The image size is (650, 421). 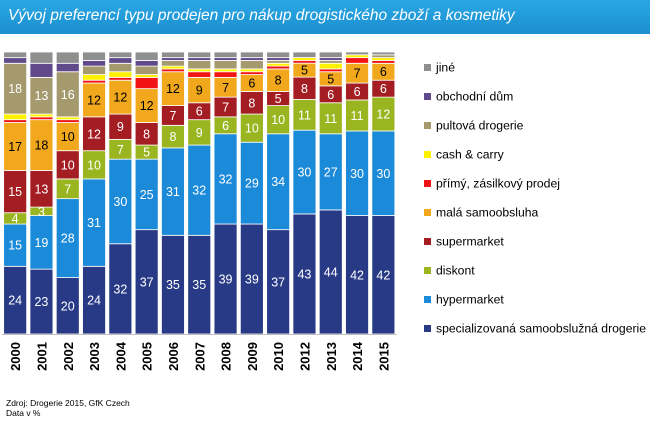 I want to click on bar-segment-2004-s6, so click(x=120, y=74).